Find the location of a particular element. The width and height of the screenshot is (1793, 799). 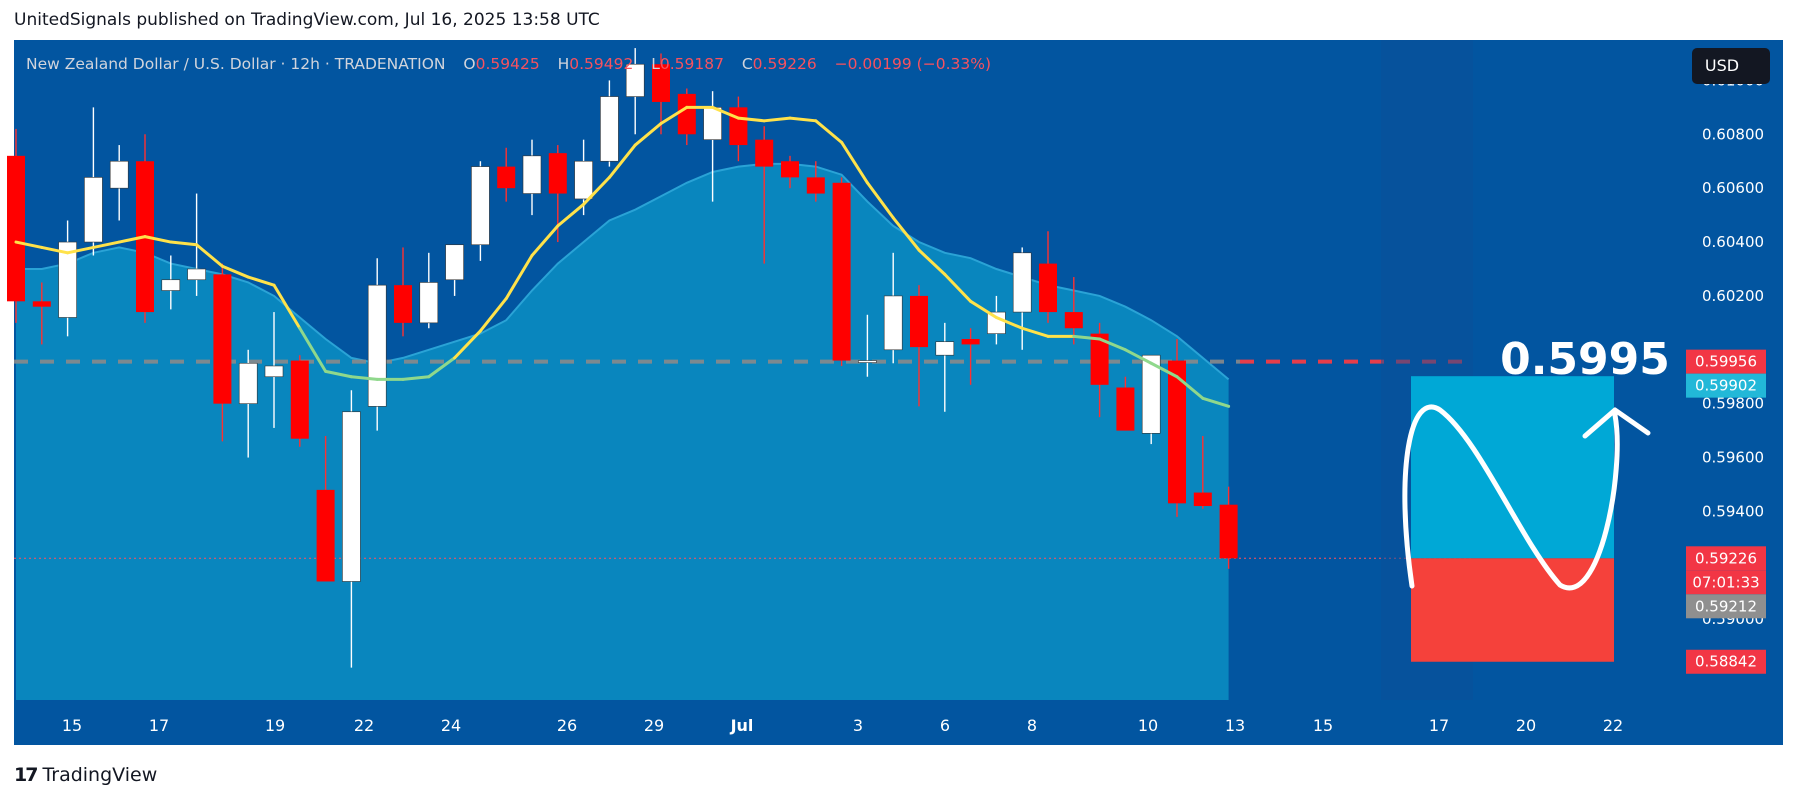

price-label-text: 0.58842 is located at coordinates (1726, 662).